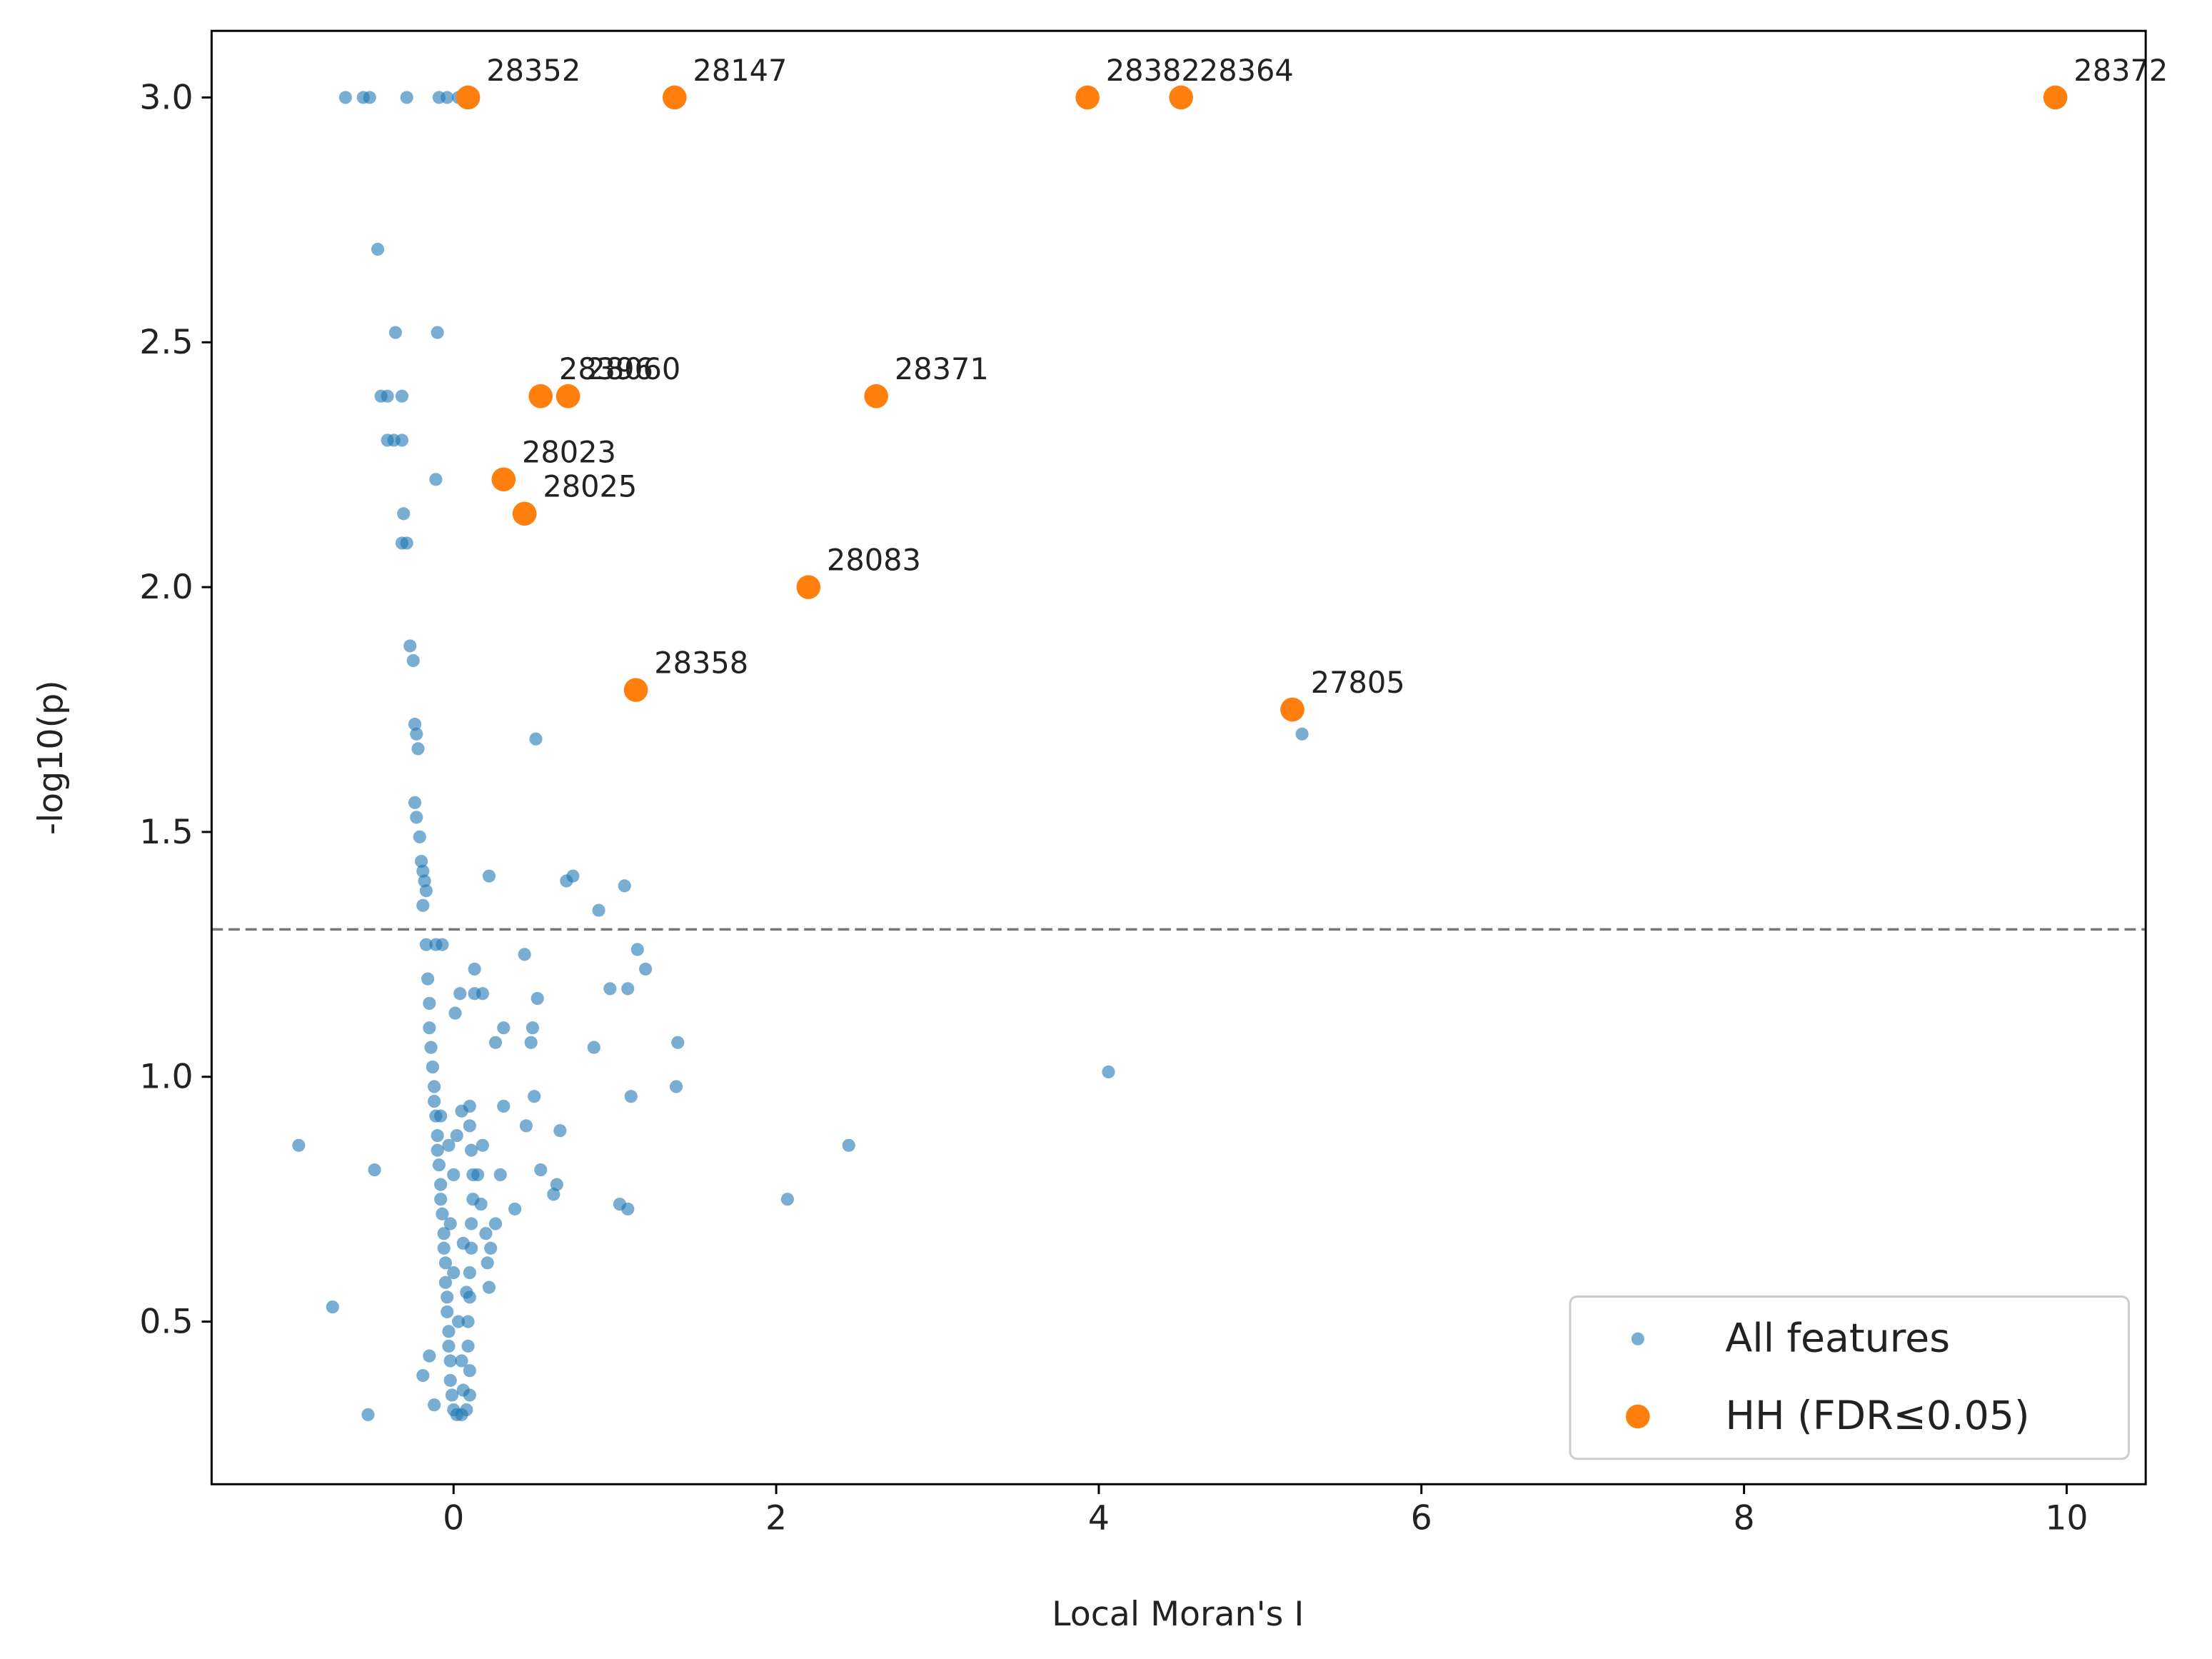 The image size is (2212, 1659). I want to click on y-axis-label: -log10(p), so click(51, 757).